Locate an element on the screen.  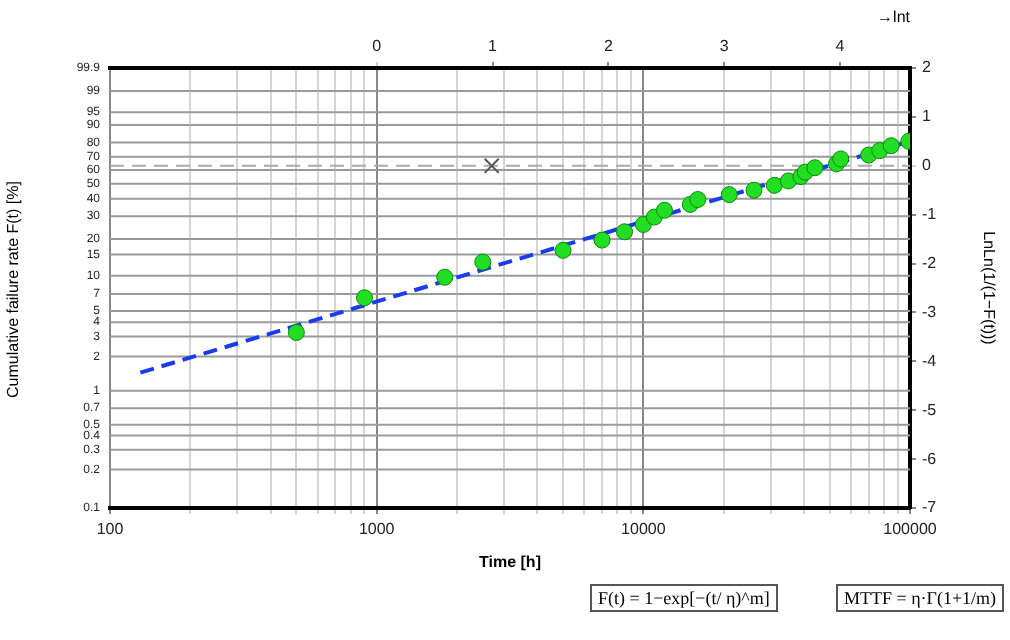
x-axis-title: Time [h] is located at coordinates (510, 561).